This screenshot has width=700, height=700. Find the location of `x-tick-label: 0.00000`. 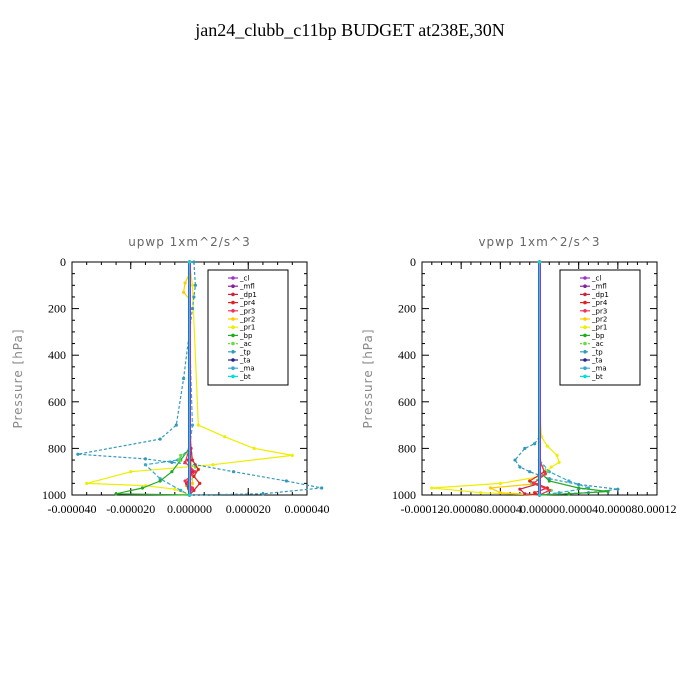

x-tick-label: 0.00000 is located at coordinates (539, 509).